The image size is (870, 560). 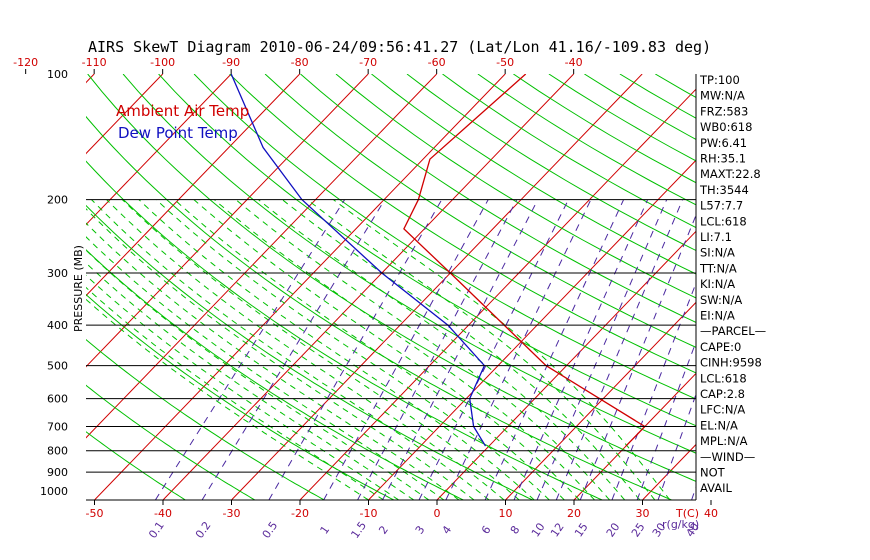 What do you see at coordinates (57, 200) in the screenshot?
I see `pressure-tick-label: 200` at bounding box center [57, 200].